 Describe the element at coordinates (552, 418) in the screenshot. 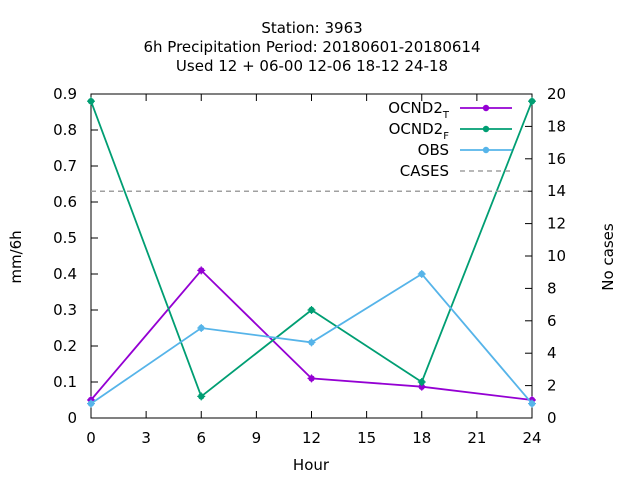

I see `y2-tick-label: 0` at that location.